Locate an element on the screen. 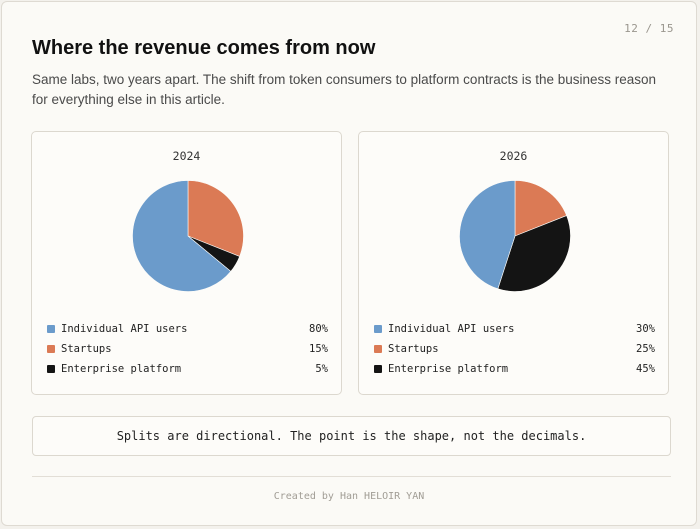  legend-value: 80% is located at coordinates (318, 329).